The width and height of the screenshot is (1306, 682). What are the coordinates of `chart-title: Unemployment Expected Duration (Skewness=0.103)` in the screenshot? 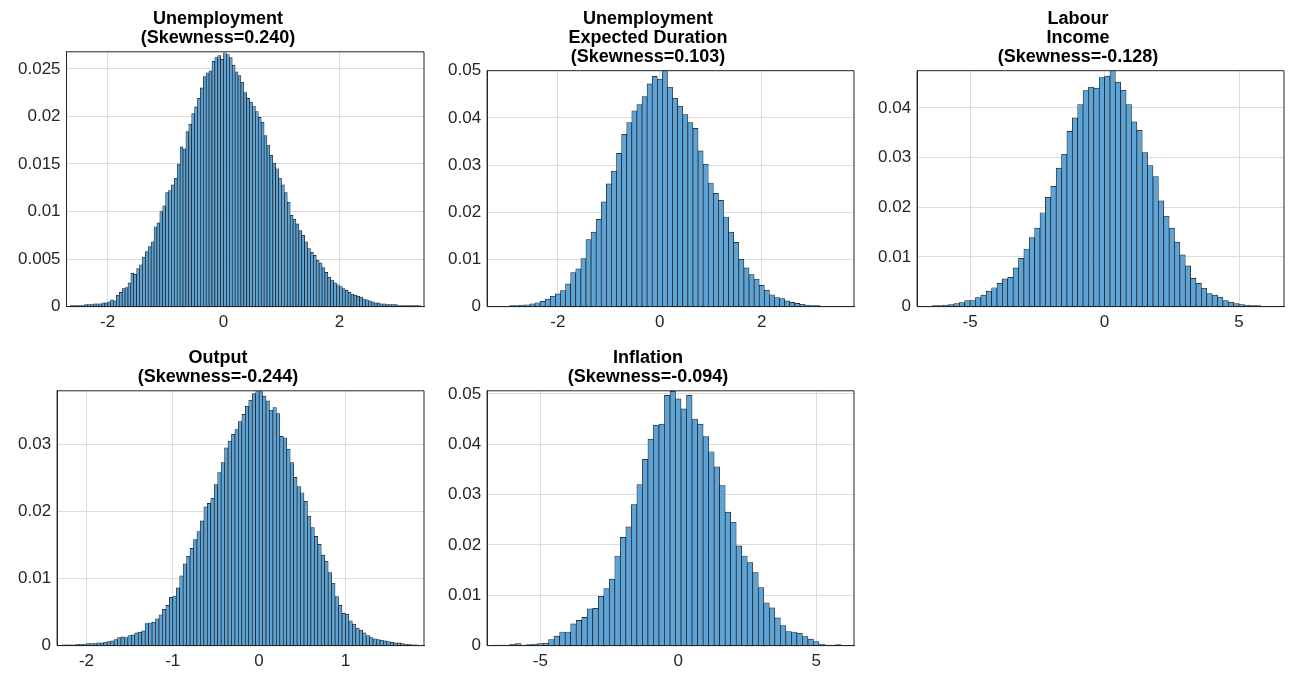 It's located at (648, 37).